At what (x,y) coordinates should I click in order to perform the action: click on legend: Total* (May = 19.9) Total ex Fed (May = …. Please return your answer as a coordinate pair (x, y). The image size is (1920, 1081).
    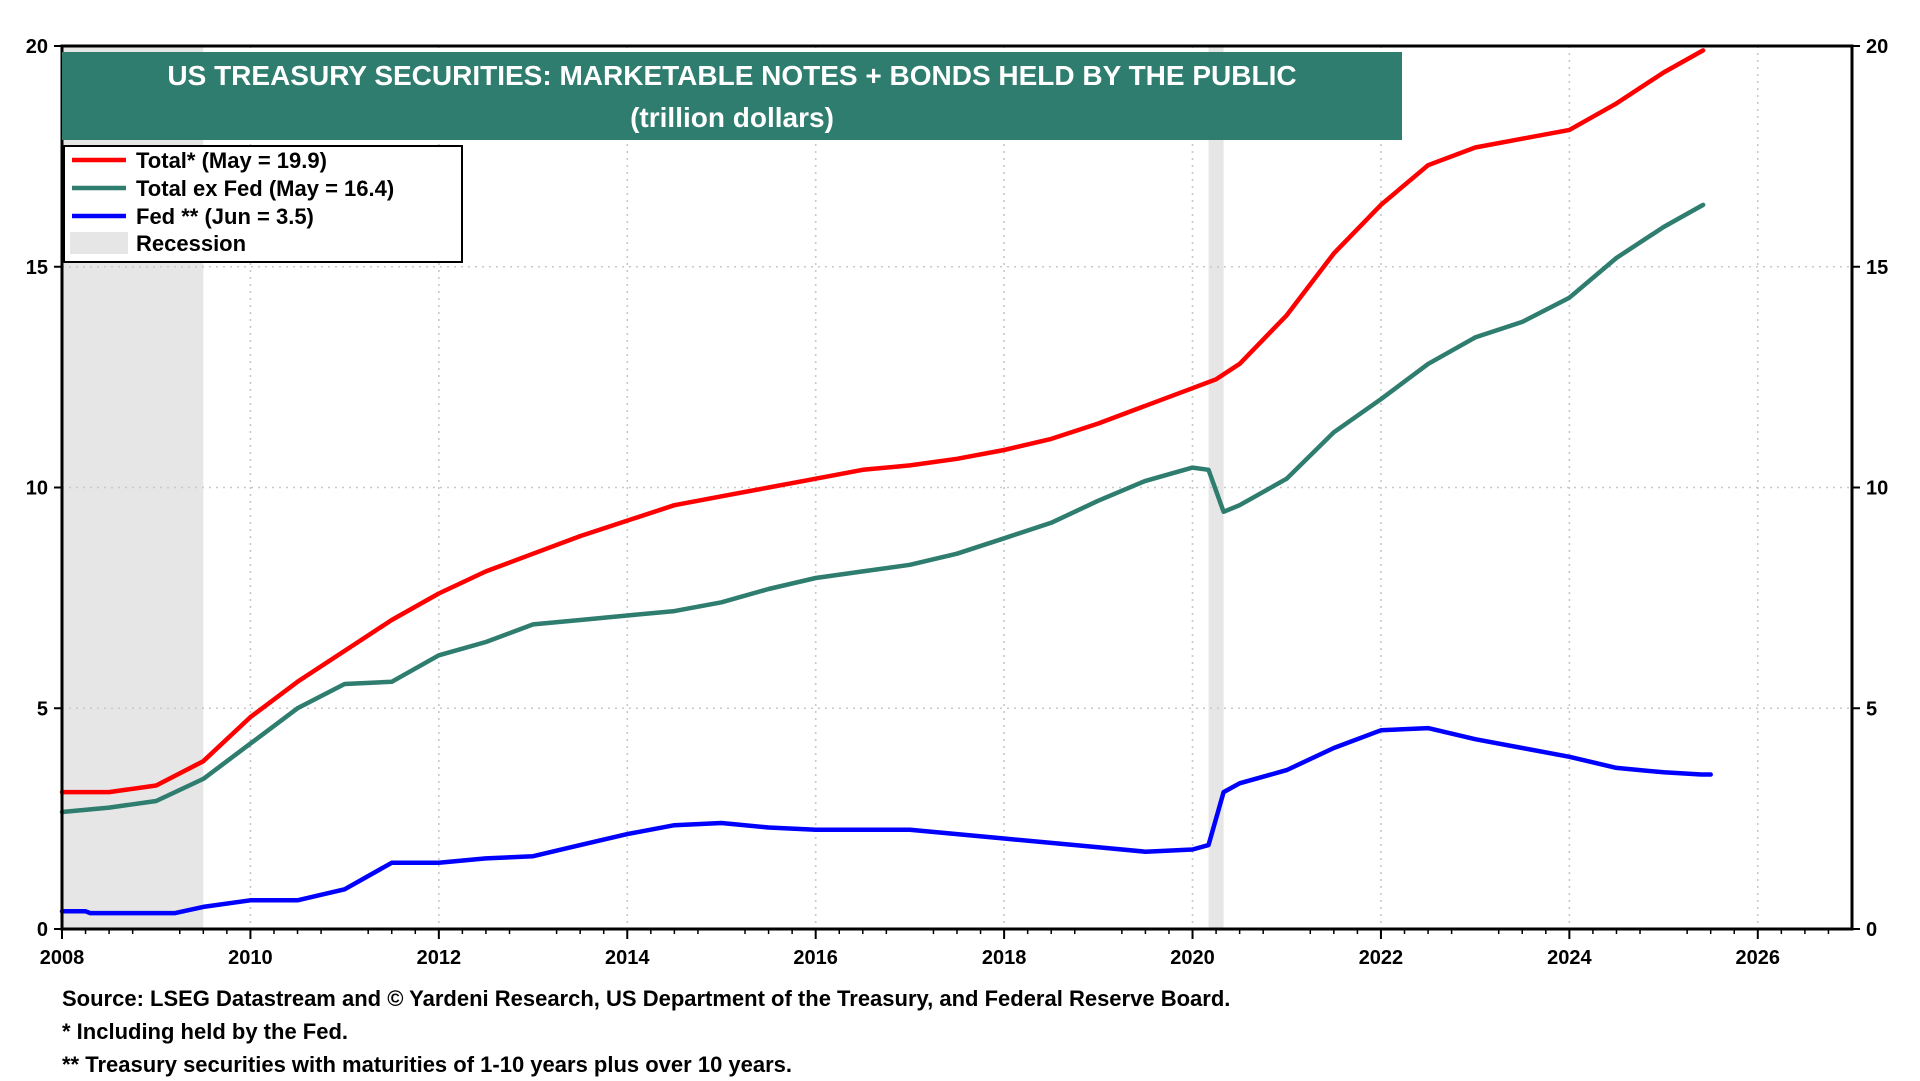
    Looking at the image, I should click on (263, 204).